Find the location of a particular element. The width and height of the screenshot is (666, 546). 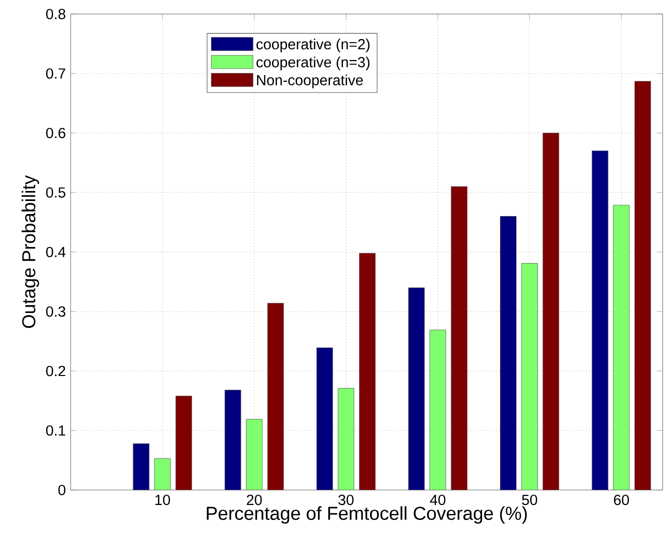

legend-label: cooperative (n=2) is located at coordinates (313, 45).